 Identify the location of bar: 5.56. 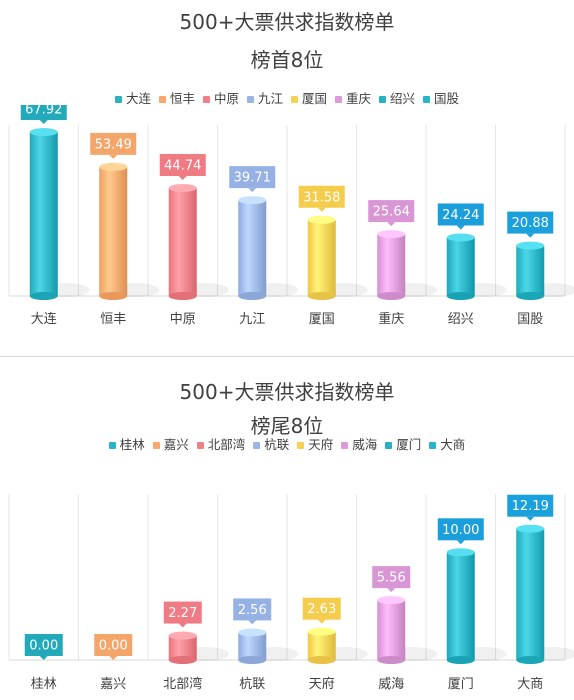
(405, 615).